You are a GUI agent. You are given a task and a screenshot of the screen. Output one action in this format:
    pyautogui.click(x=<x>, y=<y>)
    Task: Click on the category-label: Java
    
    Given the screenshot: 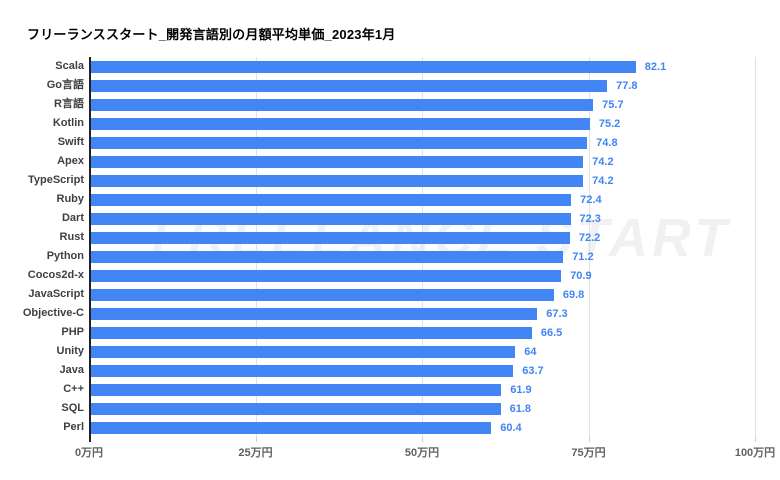 What is the action you would take?
    pyautogui.click(x=71, y=370)
    